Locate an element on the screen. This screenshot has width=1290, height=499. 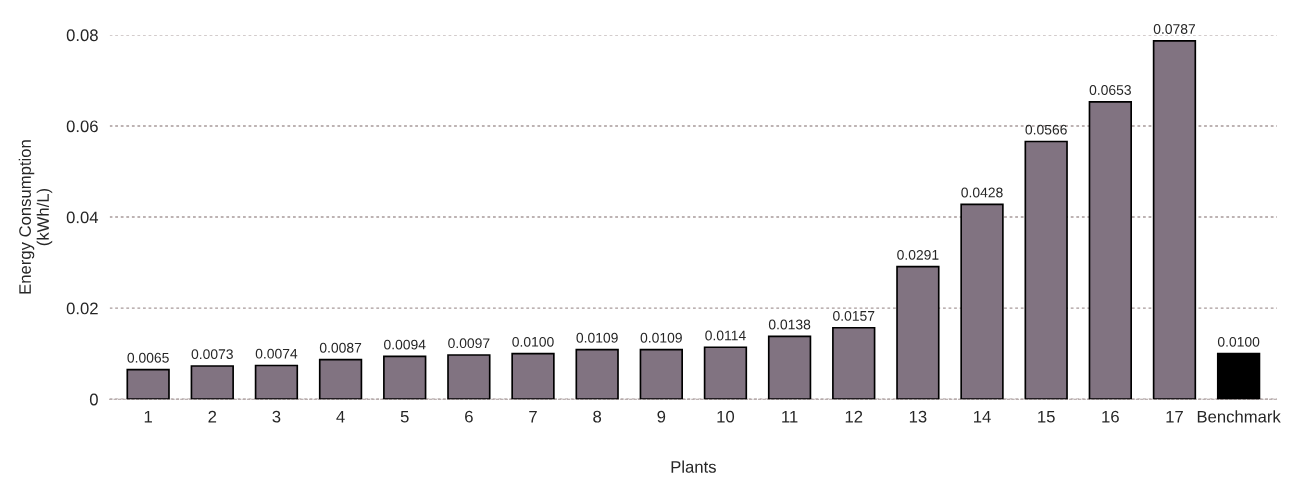
x-tick-label: 14 is located at coordinates (982, 416).